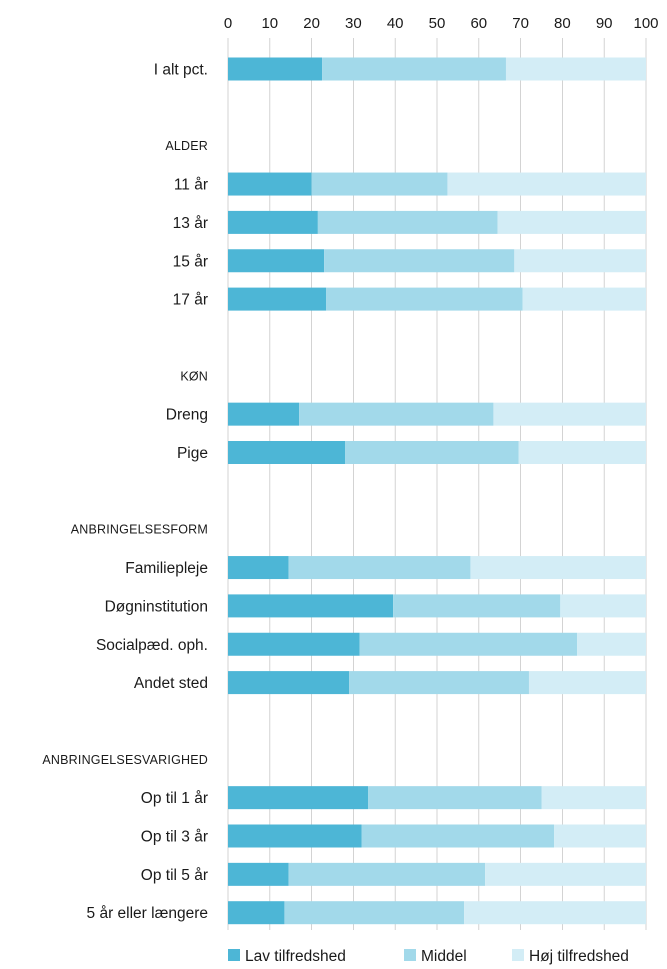 The width and height of the screenshot is (667, 969). I want to click on category-label: 13 år, so click(190, 223).